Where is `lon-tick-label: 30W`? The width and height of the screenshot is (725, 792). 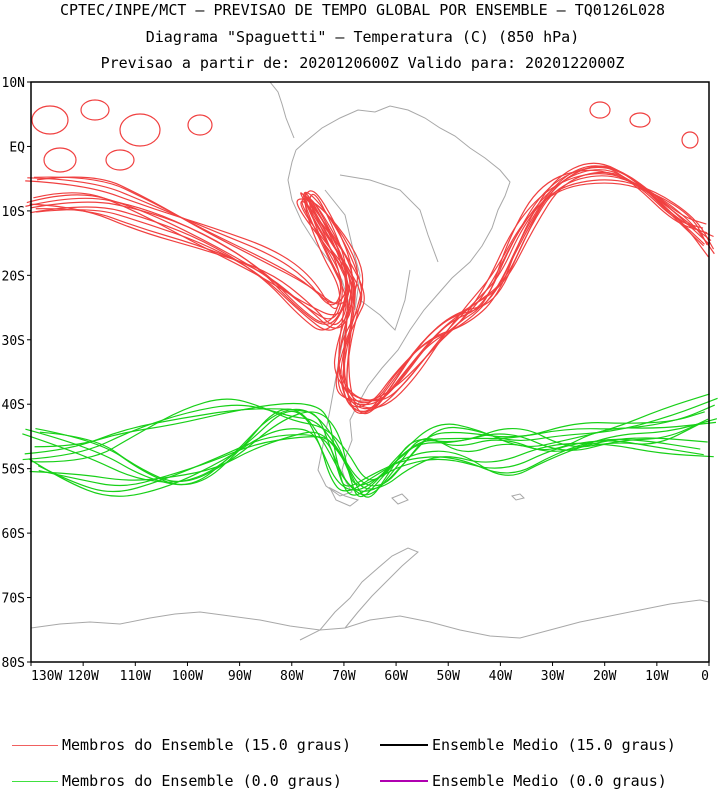 lon-tick-label: 30W is located at coordinates (553, 676).